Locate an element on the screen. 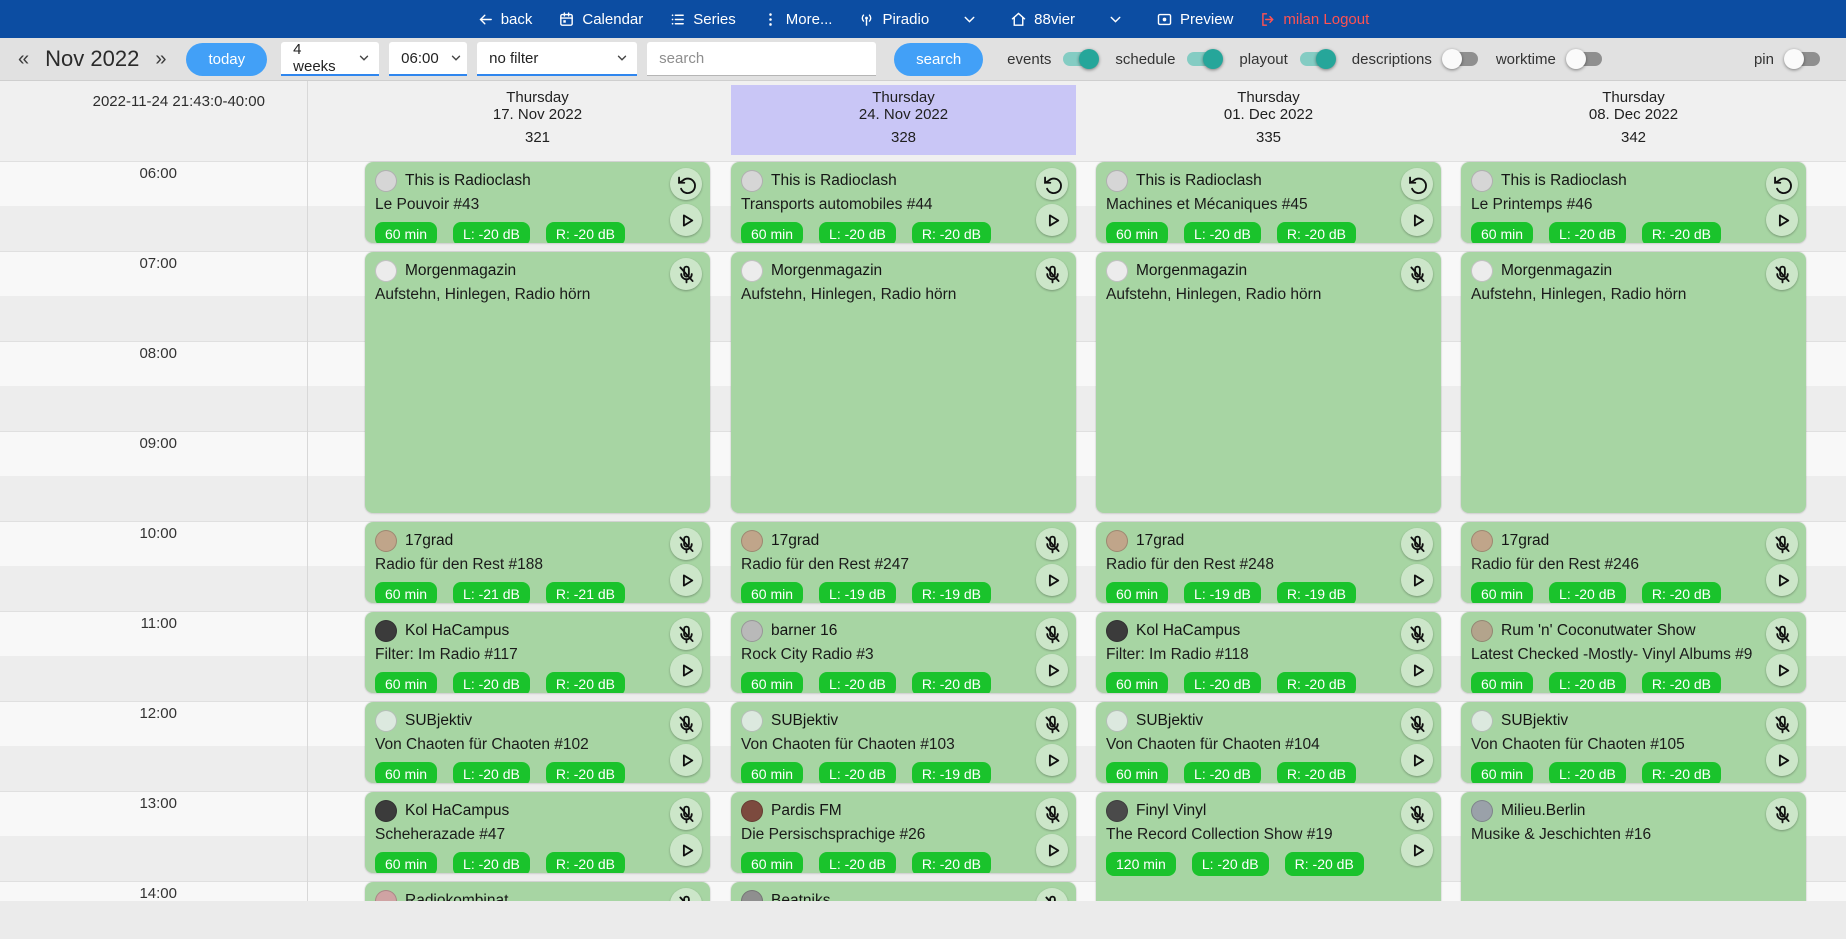 Image resolution: width=1846 pixels, height=939 pixels. playout-toggle: playout is located at coordinates (1287, 59).